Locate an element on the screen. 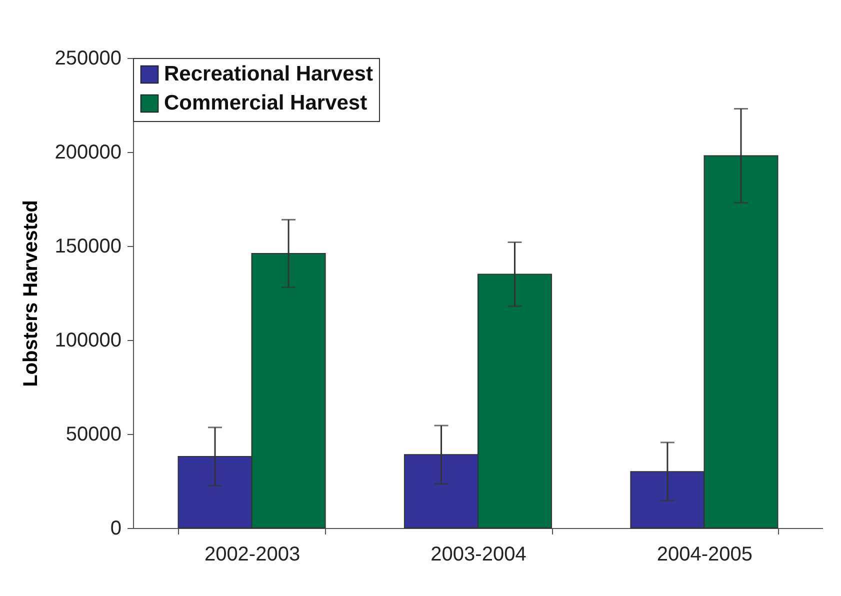  y-tick-label: 200000 is located at coordinates (88, 153).